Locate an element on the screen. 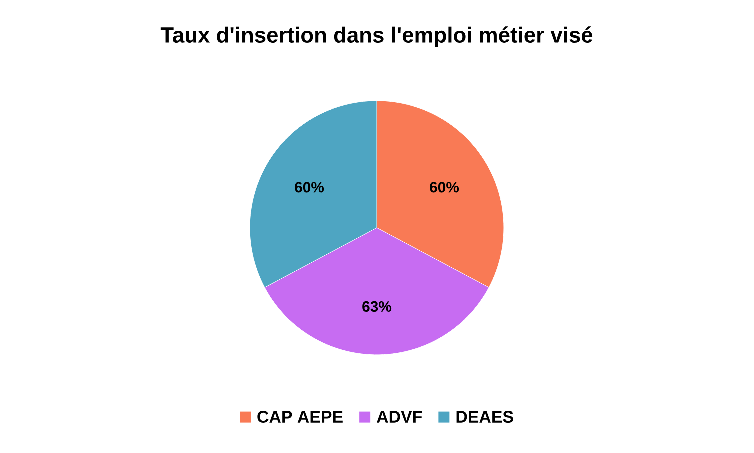 The image size is (754, 453). legend-label: CAP AEPE is located at coordinates (300, 416).